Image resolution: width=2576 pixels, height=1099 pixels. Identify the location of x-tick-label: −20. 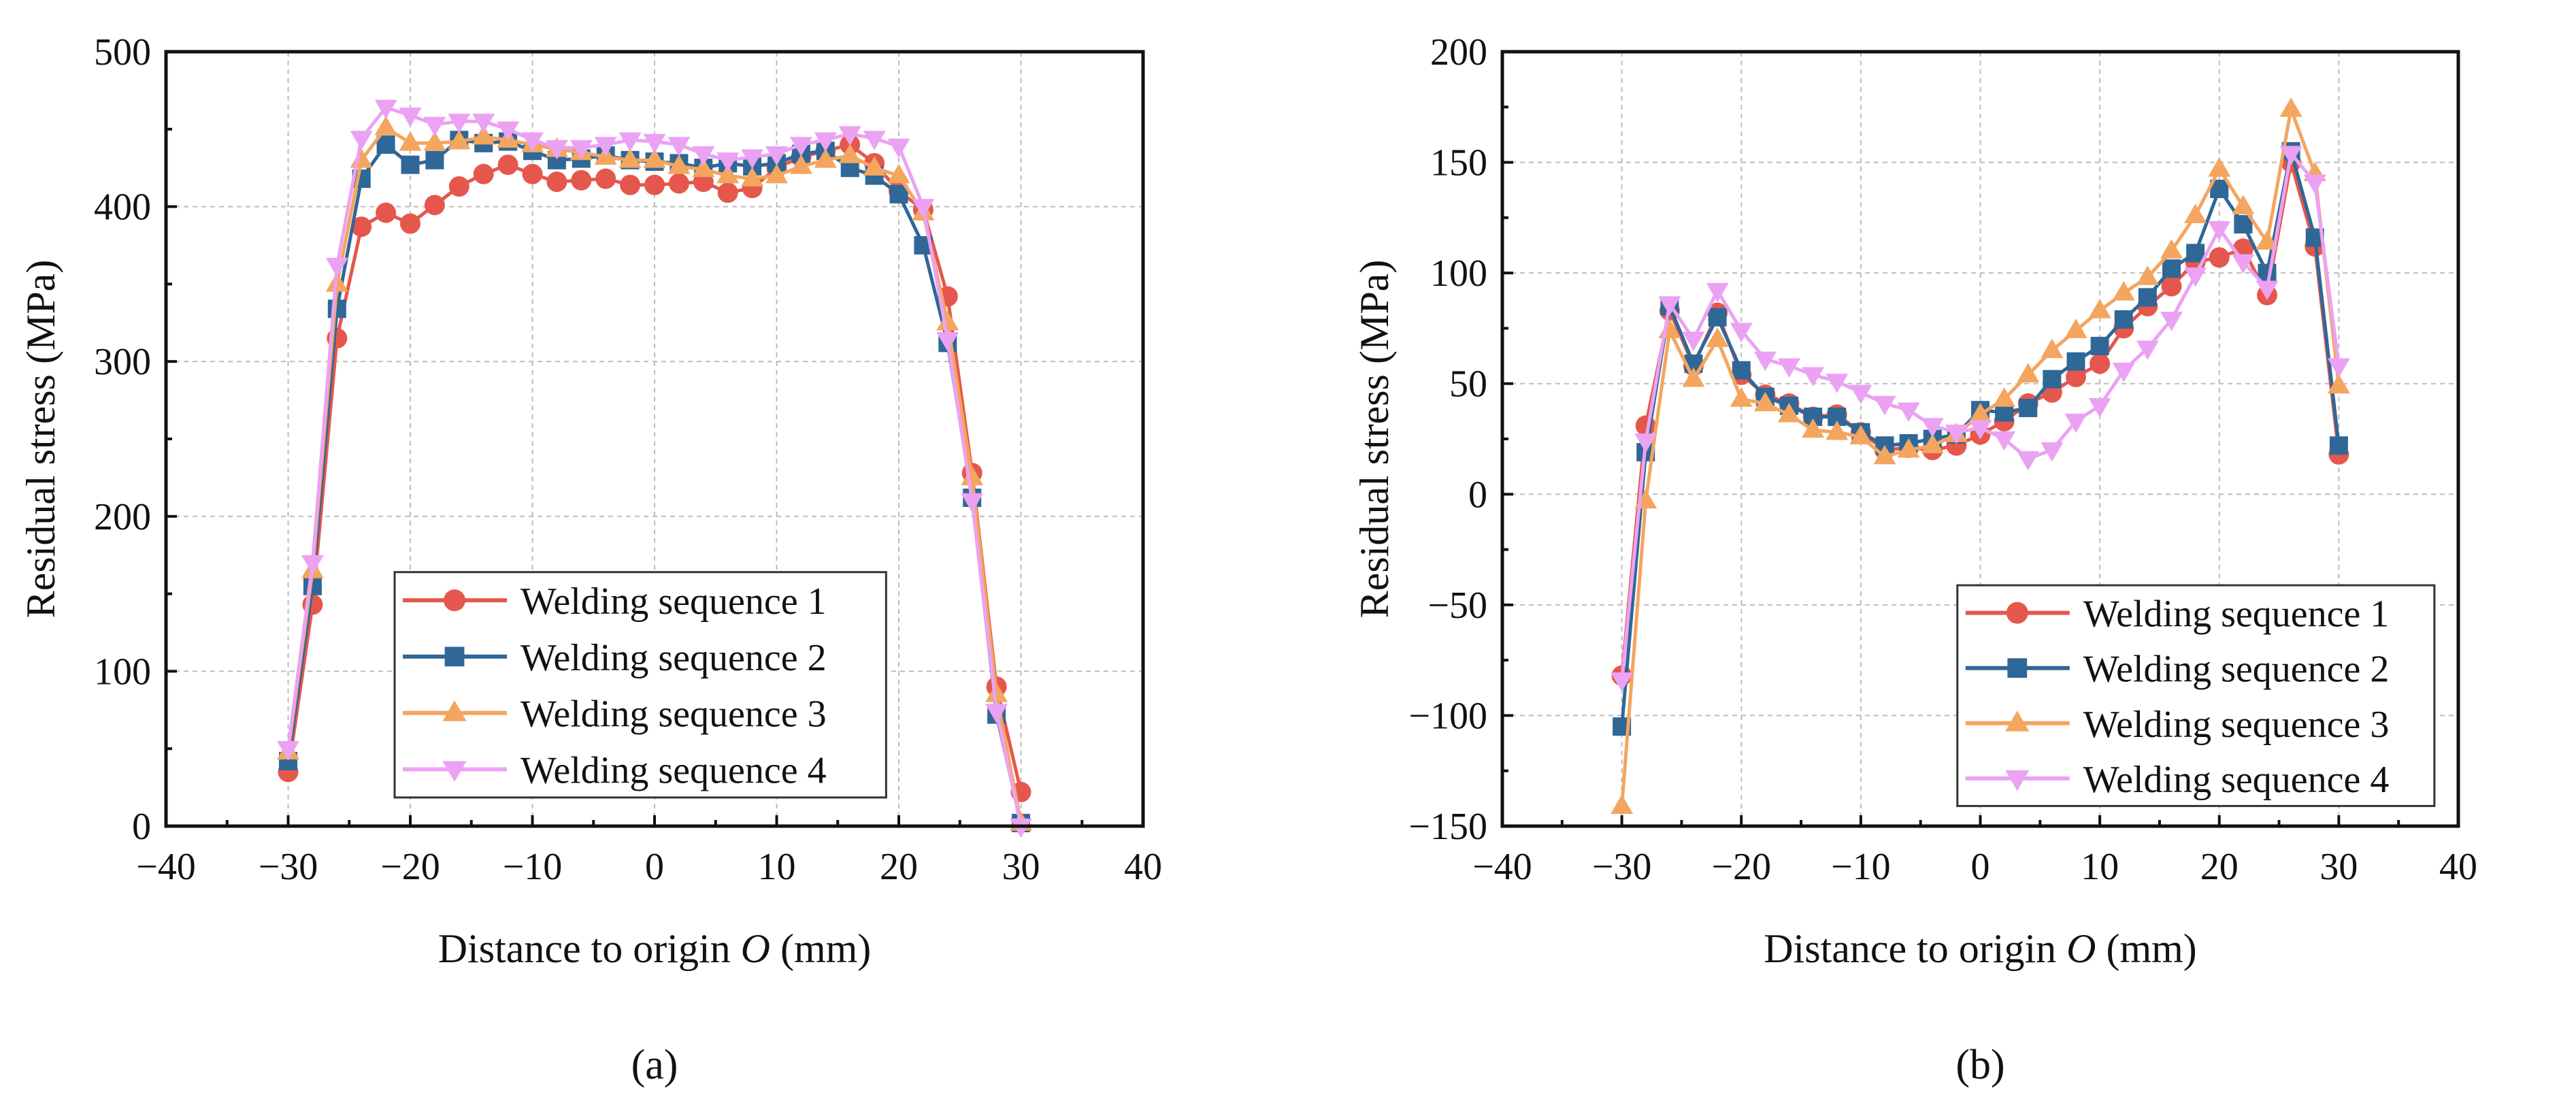
(1741, 867).